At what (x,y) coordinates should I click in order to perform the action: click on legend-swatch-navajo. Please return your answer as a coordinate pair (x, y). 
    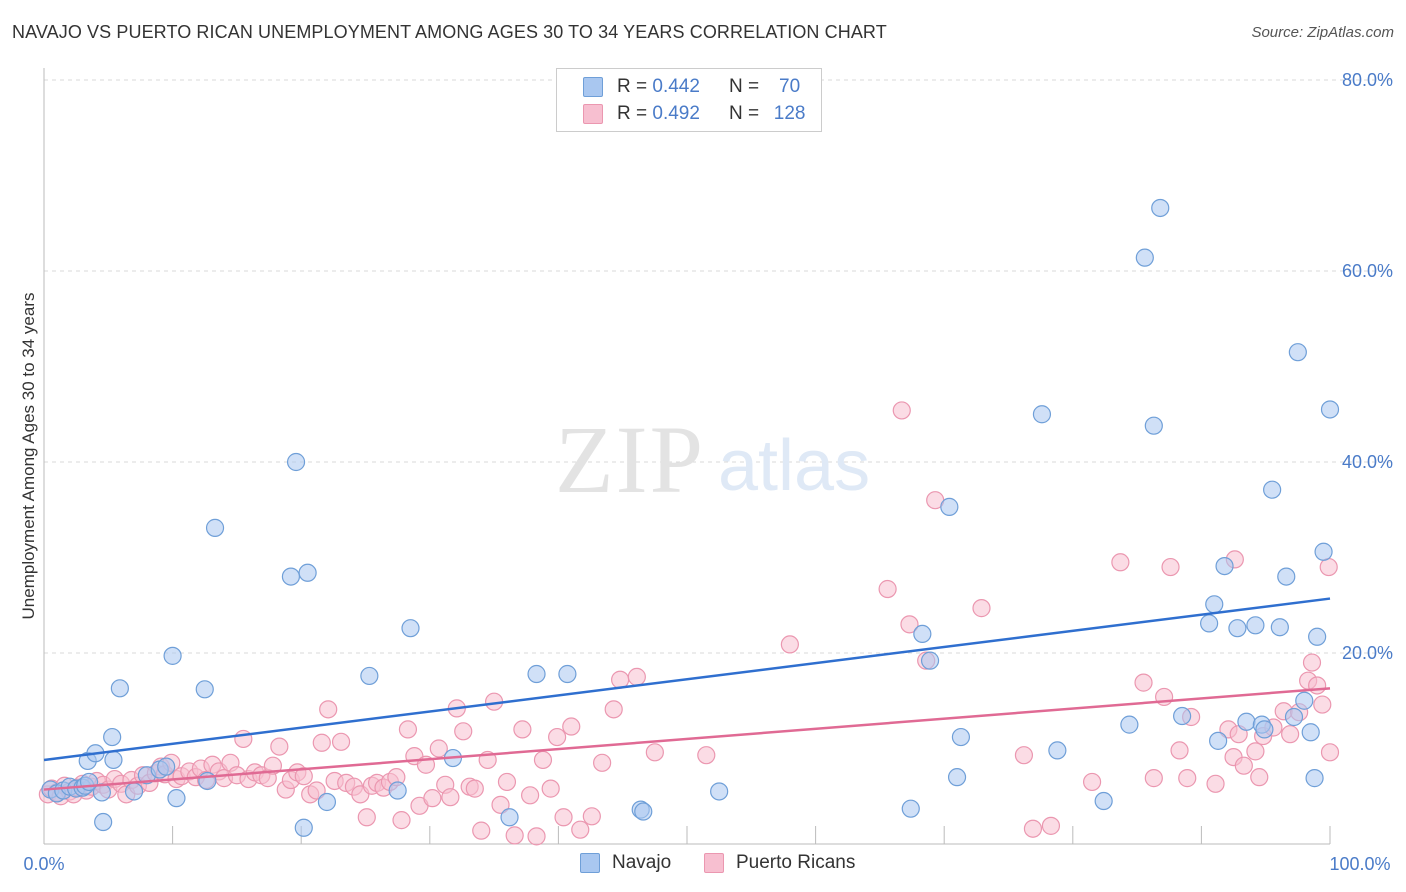
    Looking at the image, I should click on (593, 87).